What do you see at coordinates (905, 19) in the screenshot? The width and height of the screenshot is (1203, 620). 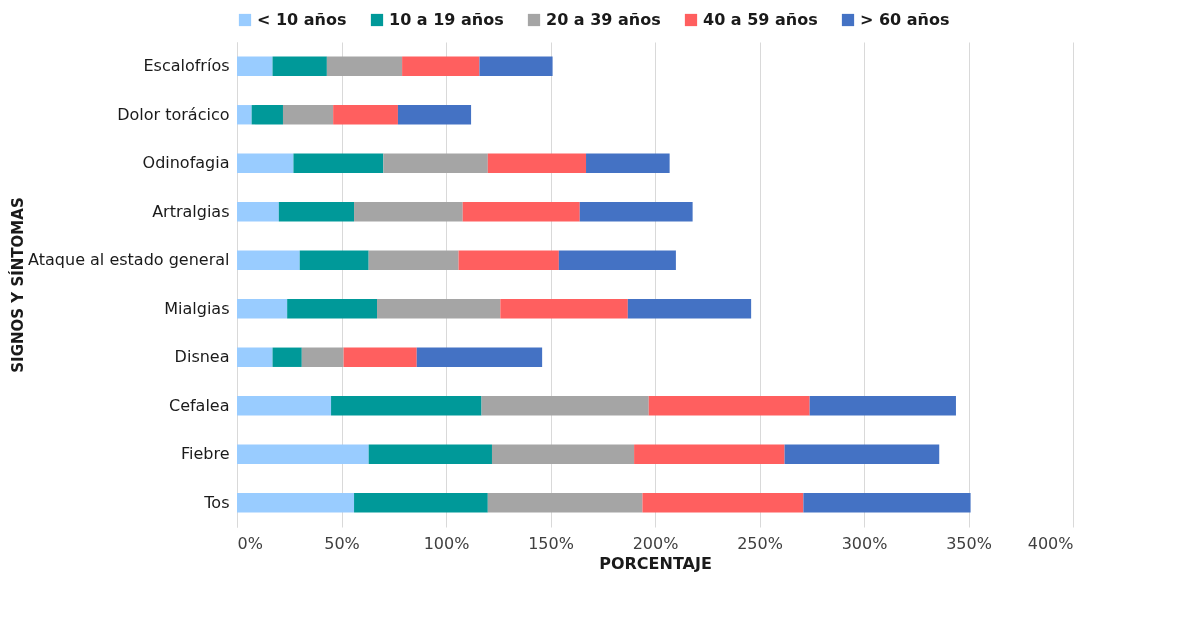 I see `legend-label: > 60 años` at bounding box center [905, 19].